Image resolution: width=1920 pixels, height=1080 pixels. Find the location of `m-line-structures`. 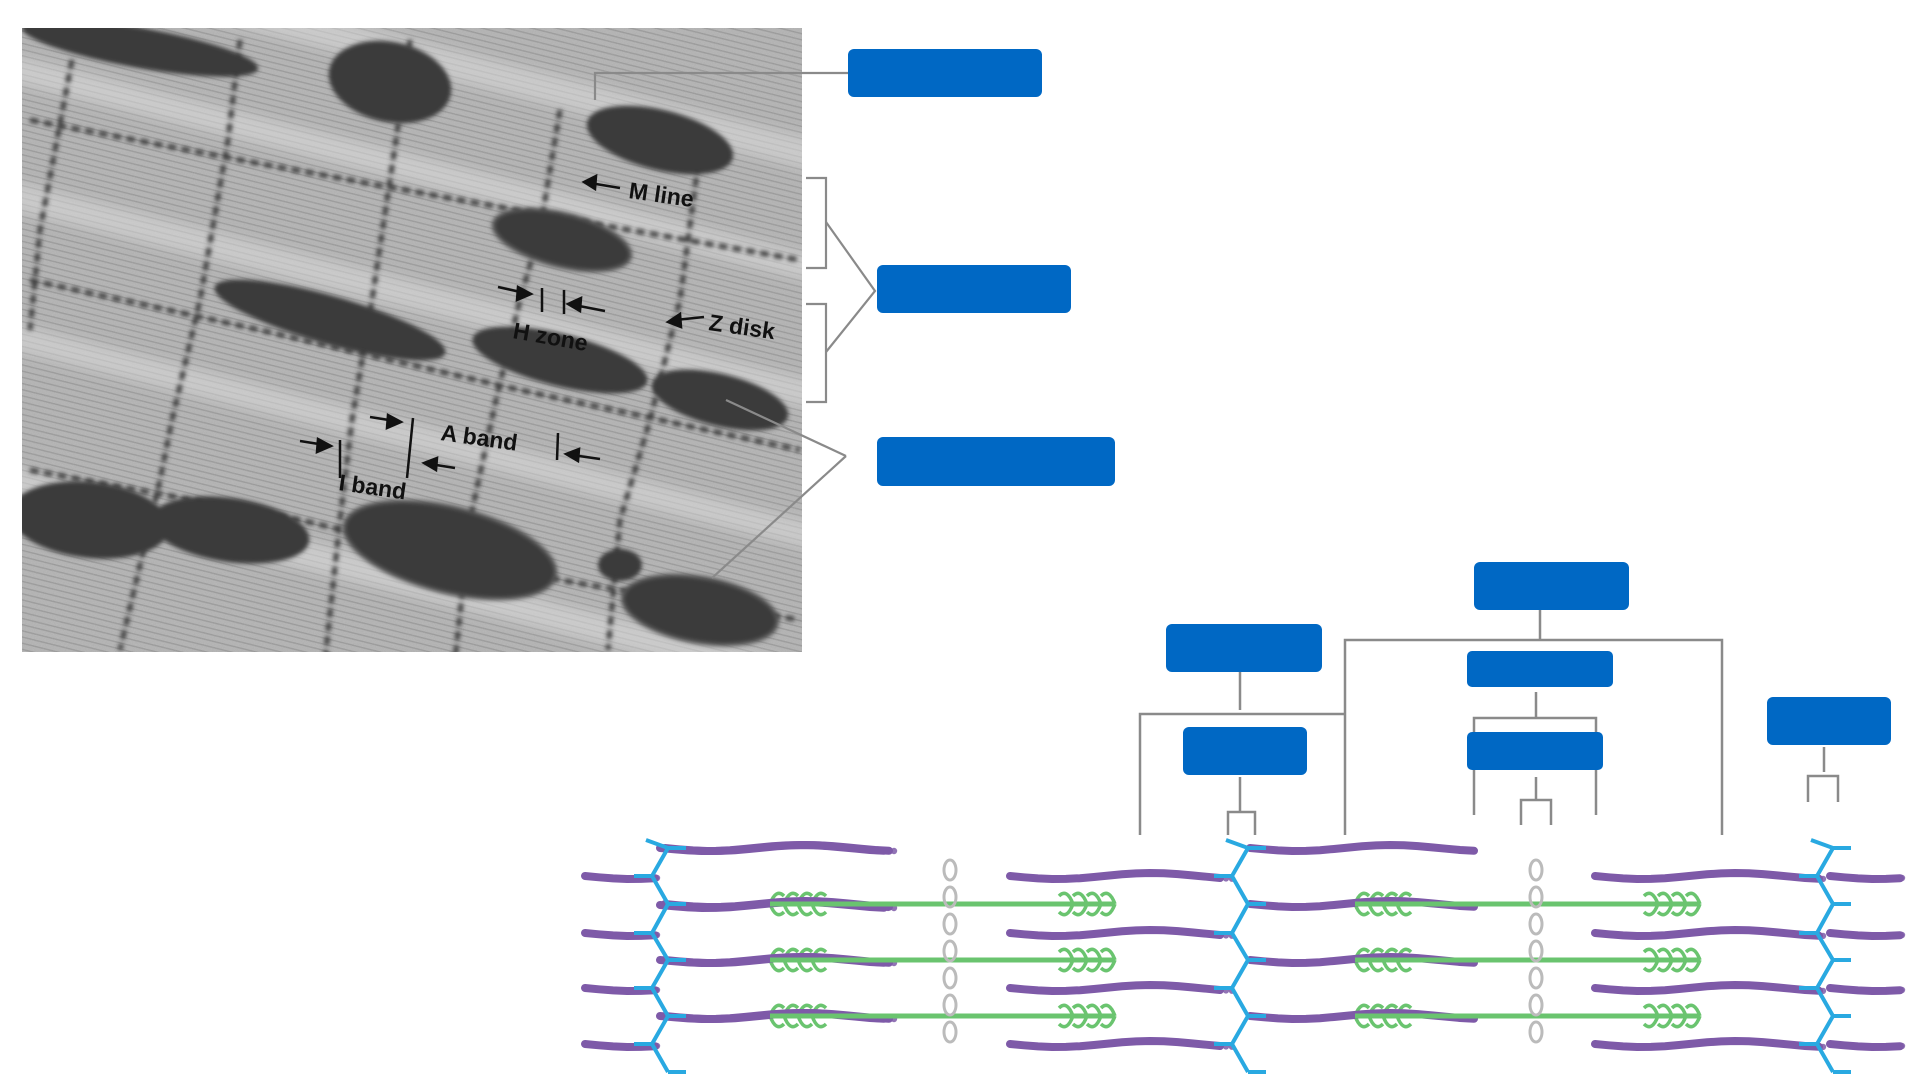

m-line-structures is located at coordinates (1243, 951).